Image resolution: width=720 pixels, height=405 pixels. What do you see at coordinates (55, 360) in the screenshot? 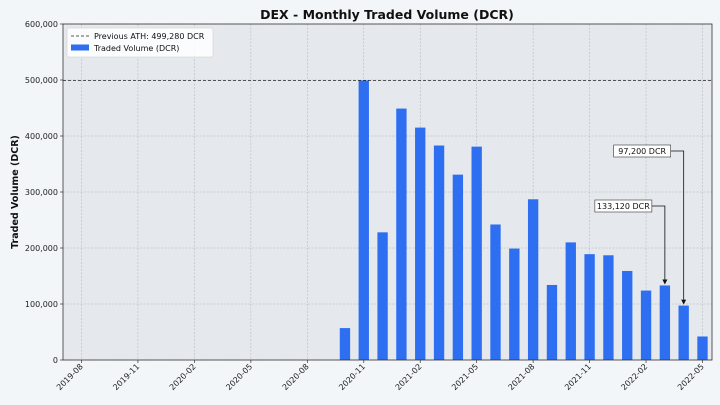
I see `y-tick-label: 0` at bounding box center [55, 360].